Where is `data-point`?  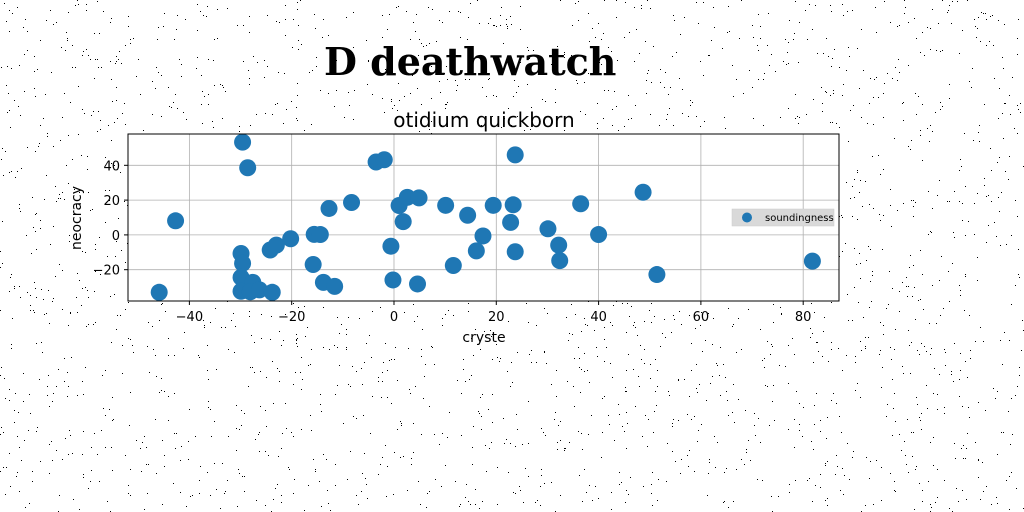
data-point is located at coordinates (259, 290).